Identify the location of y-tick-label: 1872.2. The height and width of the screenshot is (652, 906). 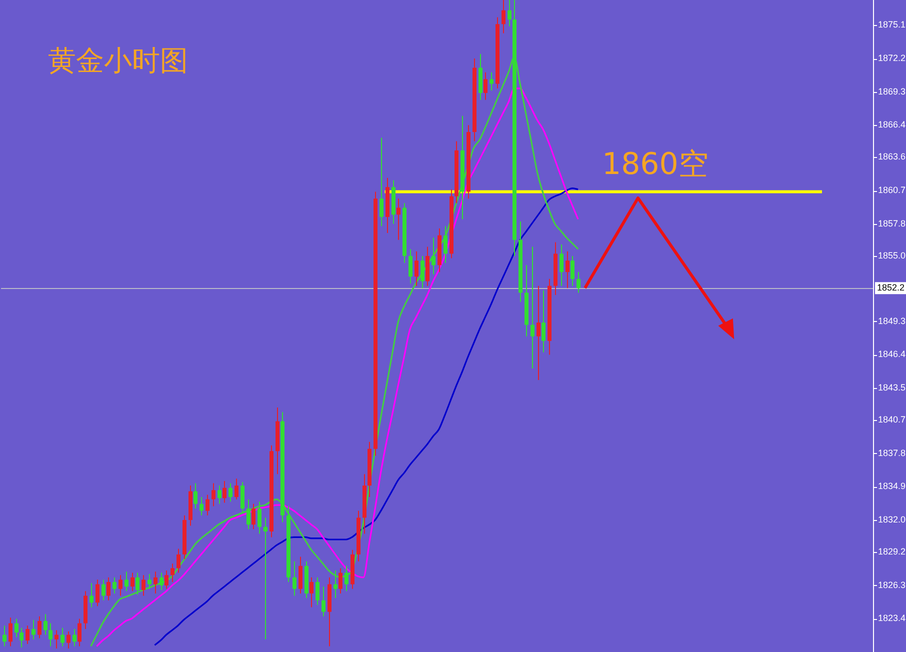
(892, 58).